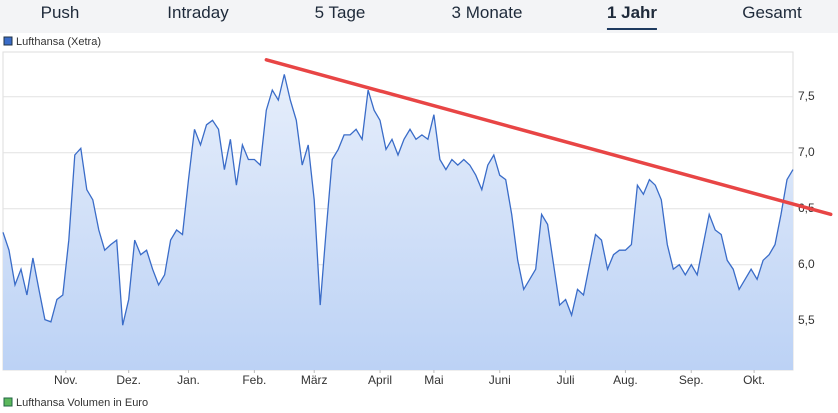 This screenshot has width=838, height=413. What do you see at coordinates (754, 380) in the screenshot?
I see `x-tick-label: Okt.` at bounding box center [754, 380].